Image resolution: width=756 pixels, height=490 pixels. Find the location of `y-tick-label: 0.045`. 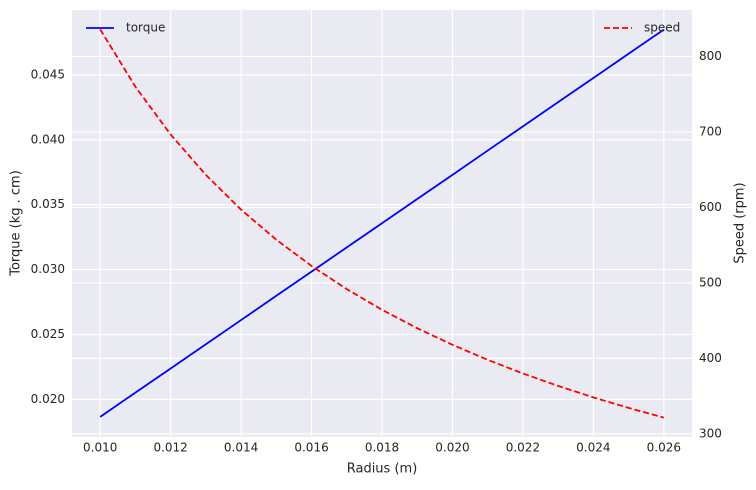

y-tick-label: 0.045 is located at coordinates (48, 74).